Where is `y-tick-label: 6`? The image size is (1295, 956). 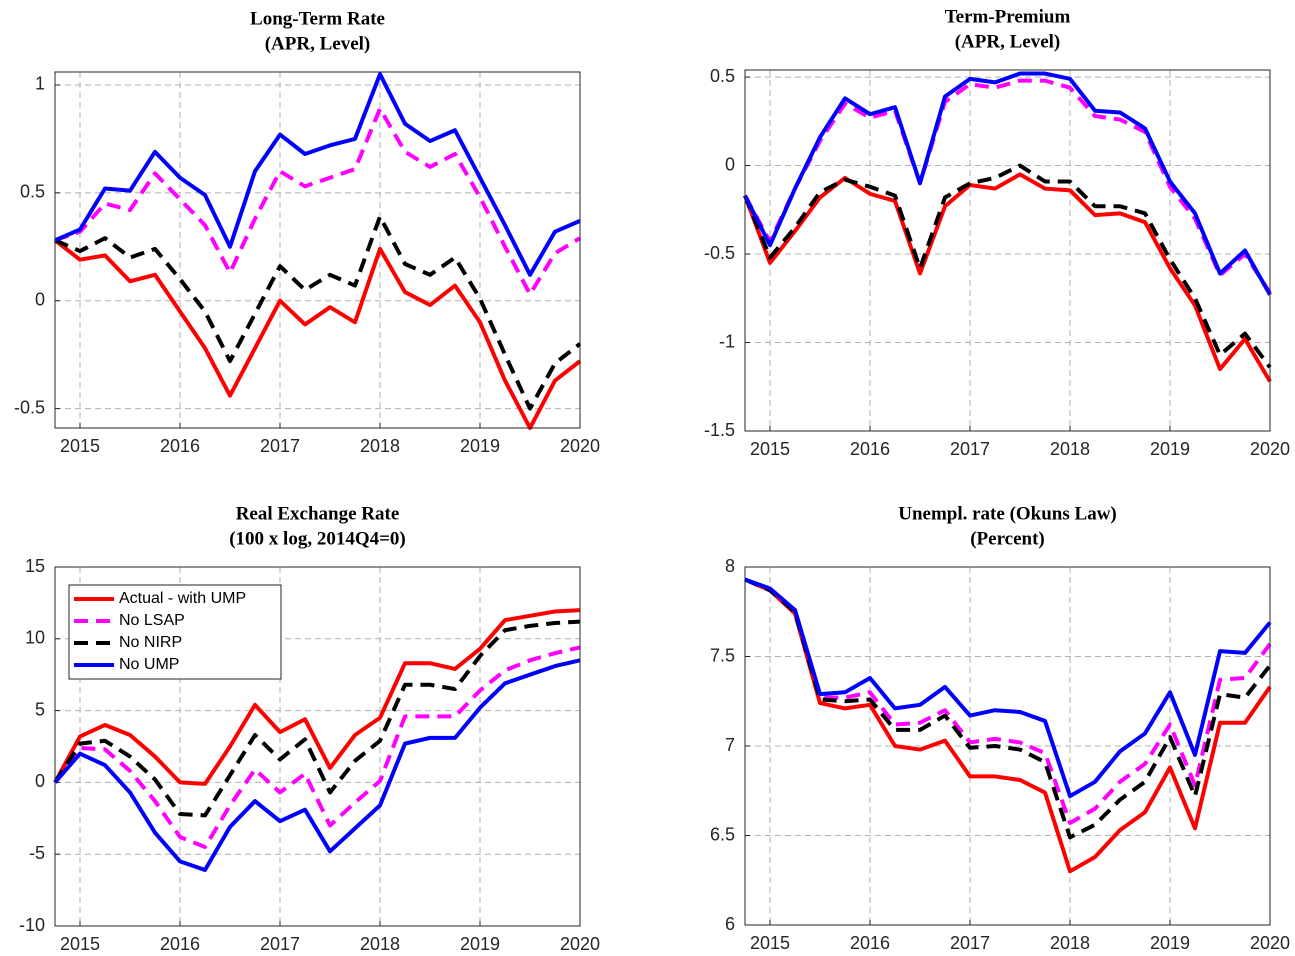 y-tick-label: 6 is located at coordinates (730, 924).